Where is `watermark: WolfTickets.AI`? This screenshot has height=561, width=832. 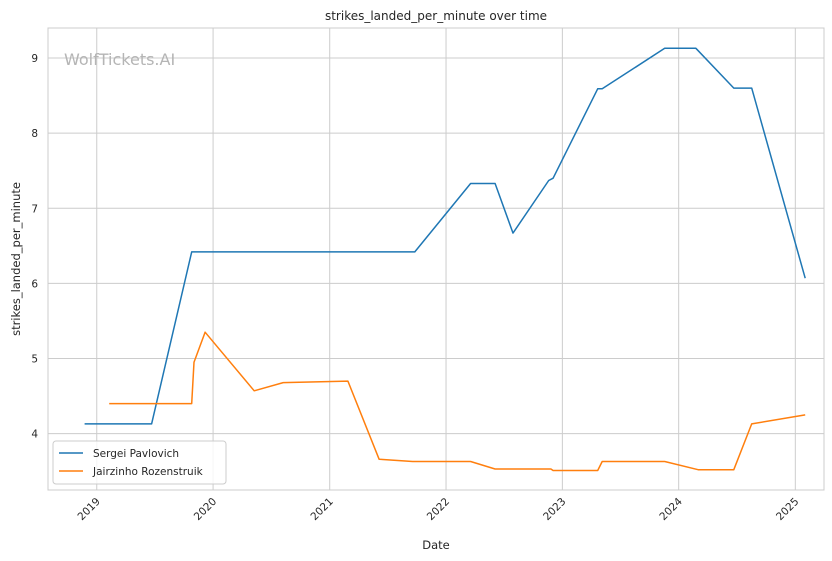 watermark: WolfTickets.AI is located at coordinates (119, 59).